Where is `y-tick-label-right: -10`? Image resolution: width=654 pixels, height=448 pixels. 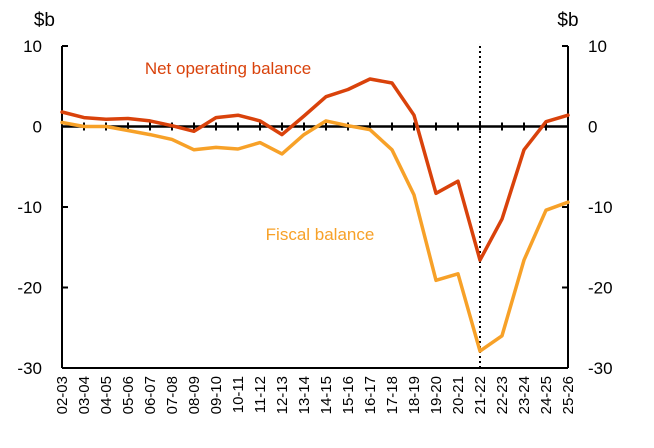
y-tick-label-right: -10 is located at coordinates (600, 207).